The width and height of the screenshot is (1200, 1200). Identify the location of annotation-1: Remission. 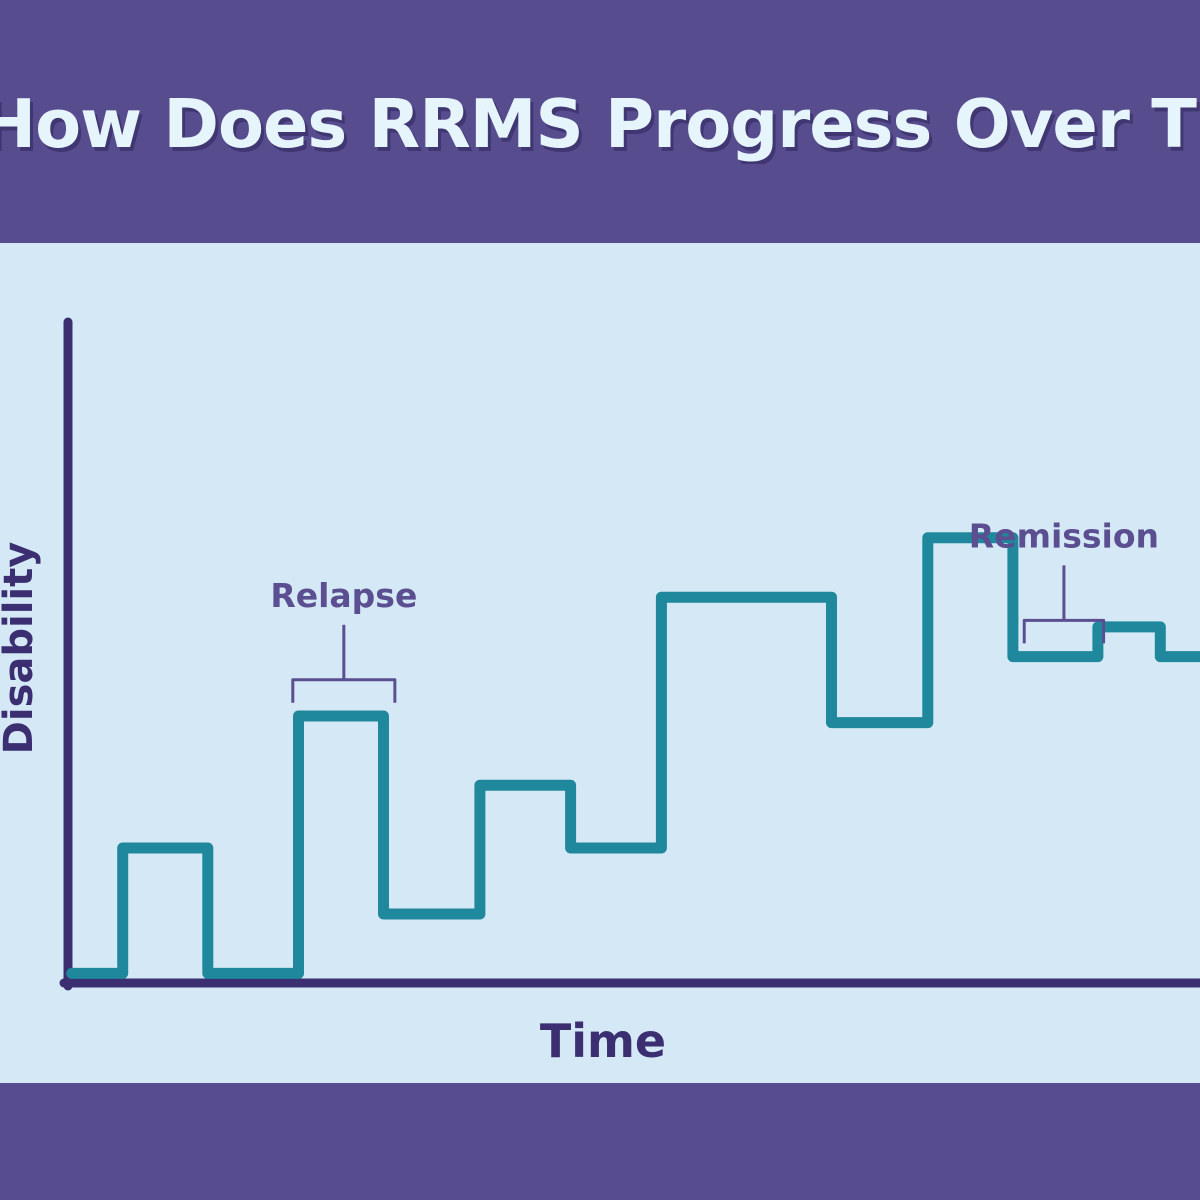
(1064, 580).